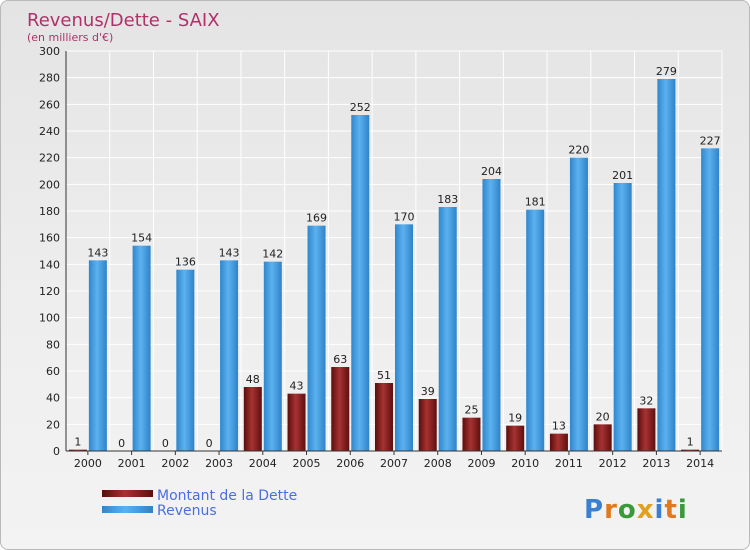 The image size is (750, 550). Describe the element at coordinates (710, 140) in the screenshot. I see `data-label: 227` at that location.